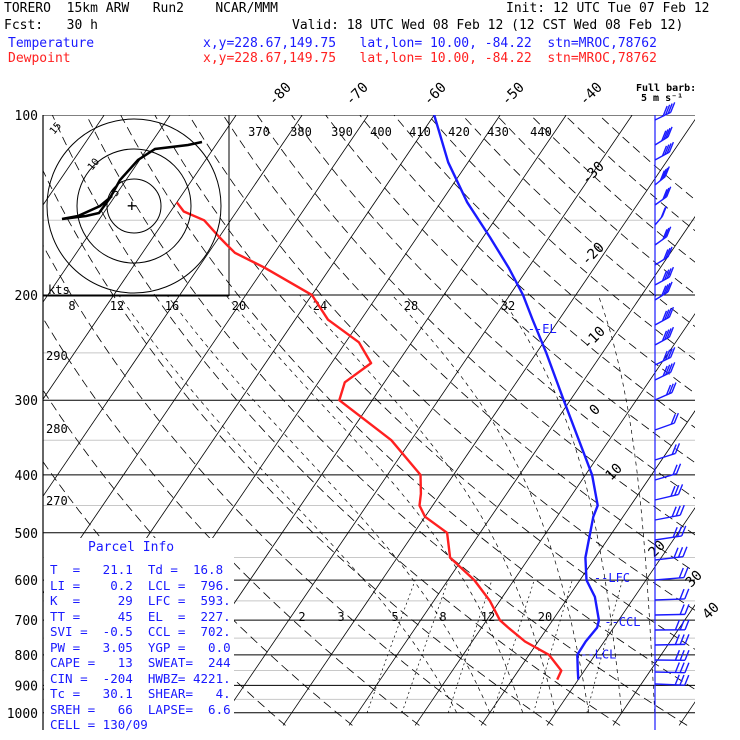 The image size is (740, 740). Describe the element at coordinates (140, 585) in the screenshot. I see `parcel-info-row: LI = 0.2 LCL = 796.` at that location.